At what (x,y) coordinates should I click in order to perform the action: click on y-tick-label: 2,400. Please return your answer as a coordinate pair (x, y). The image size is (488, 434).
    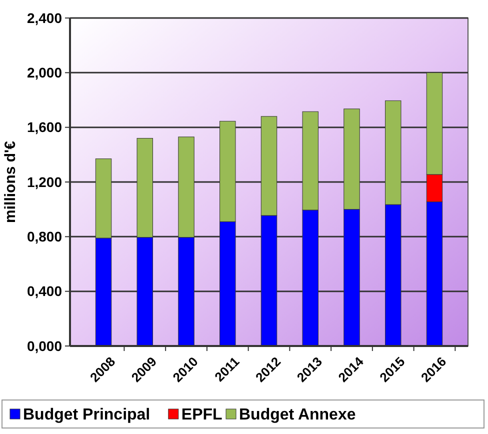
    Looking at the image, I should click on (44, 18).